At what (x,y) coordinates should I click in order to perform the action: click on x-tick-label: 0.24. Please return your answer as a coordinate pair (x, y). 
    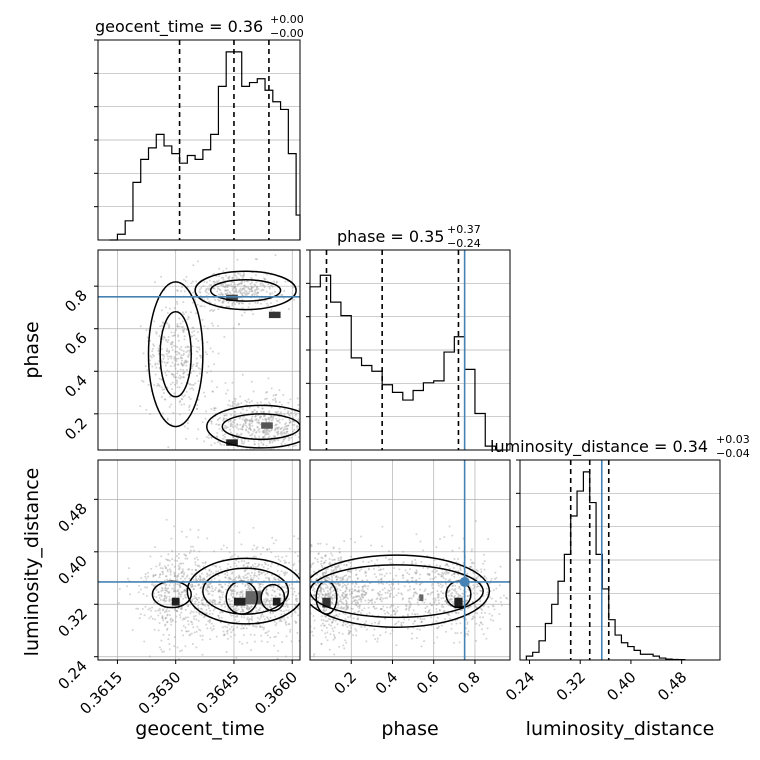
    Looking at the image, I should click on (520, 686).